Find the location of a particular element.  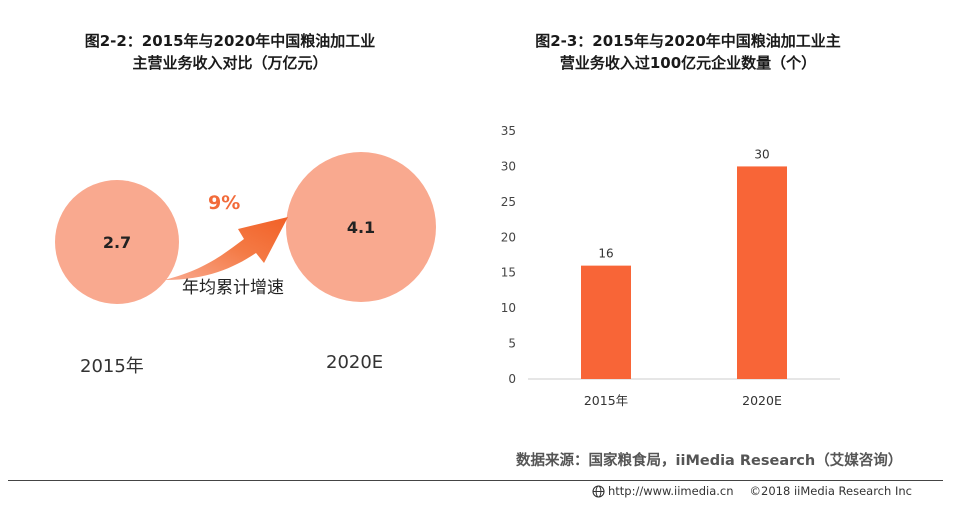

y-tick-label: 25 is located at coordinates (508, 202).